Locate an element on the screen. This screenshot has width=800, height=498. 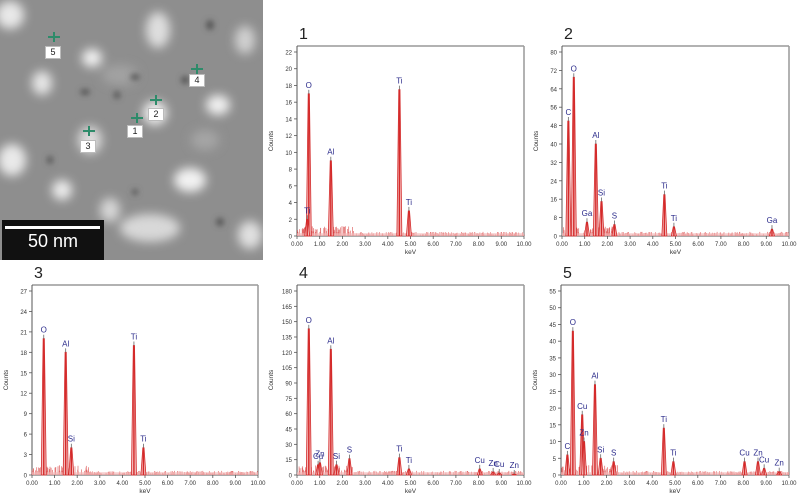
svg-text: 4 is located at coordinates (291, 204).